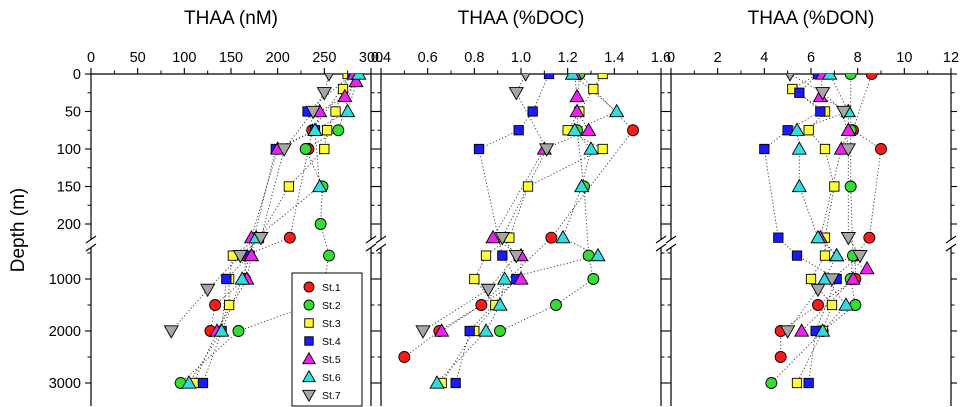  What do you see at coordinates (331, 324) in the screenshot?
I see `legend-label-st3: St.3` at bounding box center [331, 324].